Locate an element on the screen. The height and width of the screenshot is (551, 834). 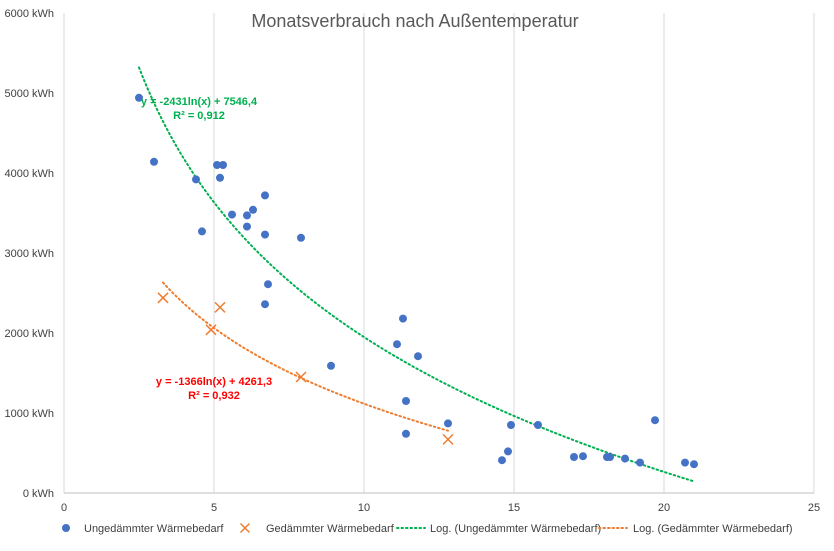
y-tick-label: 5000 kWh is located at coordinates (29, 94).